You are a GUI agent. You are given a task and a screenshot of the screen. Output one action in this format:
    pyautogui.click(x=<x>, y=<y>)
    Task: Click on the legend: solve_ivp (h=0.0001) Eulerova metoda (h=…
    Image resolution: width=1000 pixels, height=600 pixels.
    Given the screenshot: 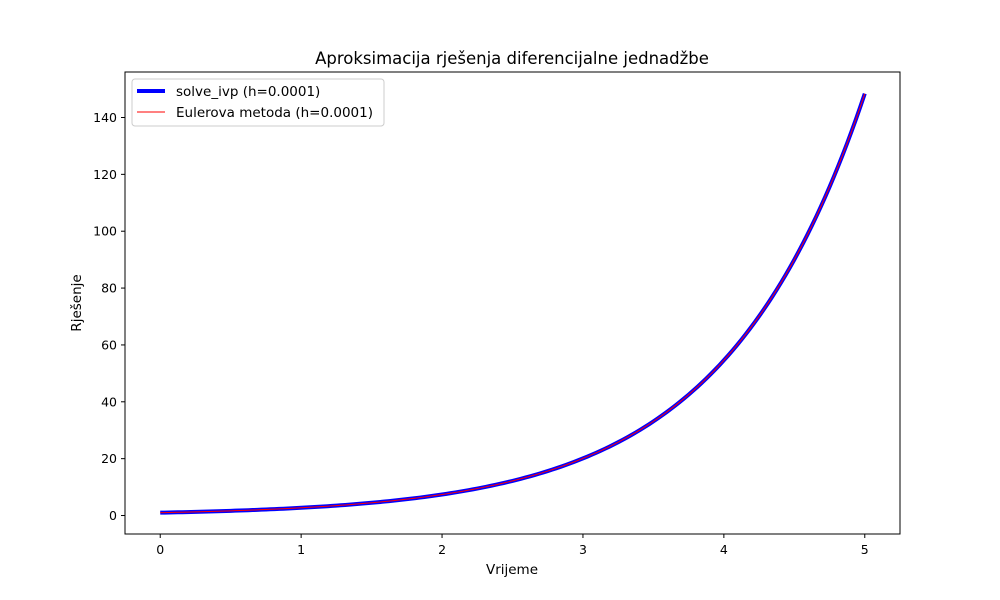 What is the action you would take?
    pyautogui.click(x=258, y=102)
    